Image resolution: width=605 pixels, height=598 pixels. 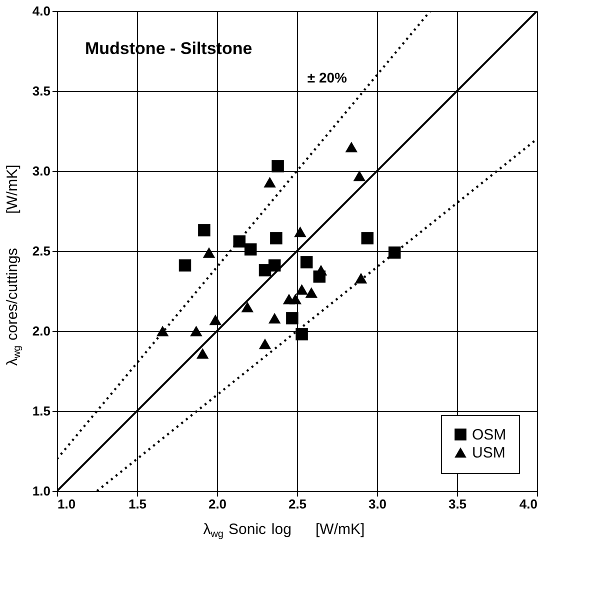 What do you see at coordinates (377, 504) in the screenshot?
I see `x-tick-label: 3.0` at bounding box center [377, 504].